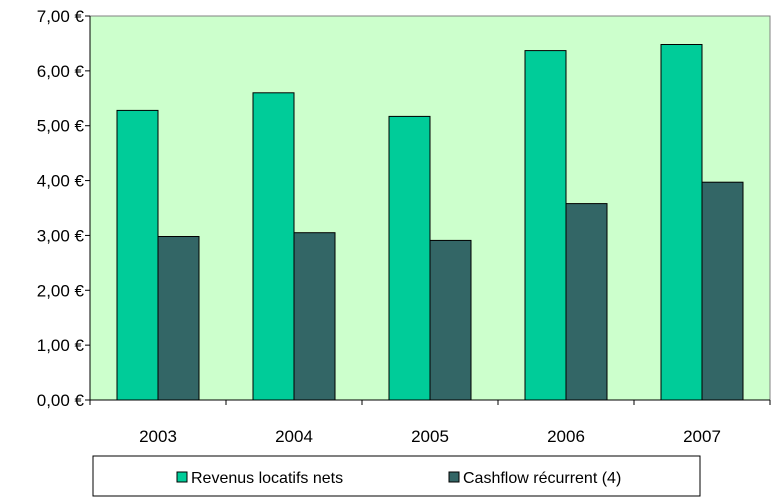 Image resolution: width=773 pixels, height=497 pixels. What do you see at coordinates (61, 400) in the screenshot?
I see `y-tick-label: 0,00 €` at bounding box center [61, 400].